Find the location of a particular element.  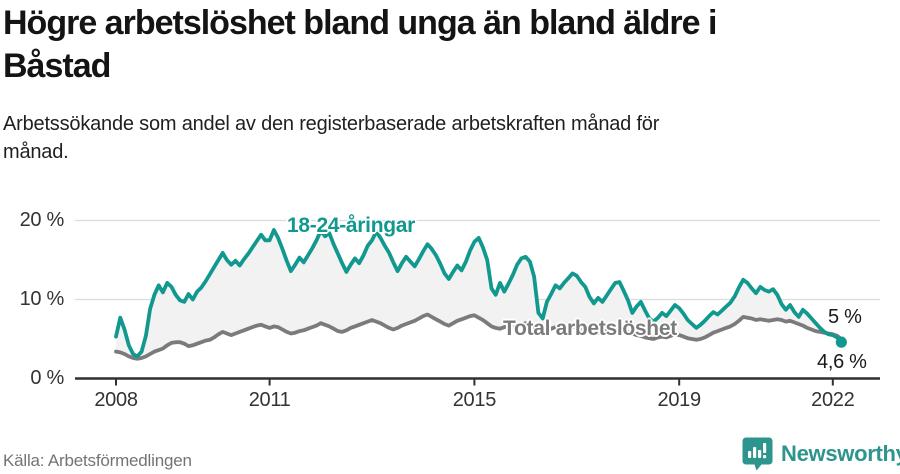

x-axis-label: 2019 is located at coordinates (679, 400).